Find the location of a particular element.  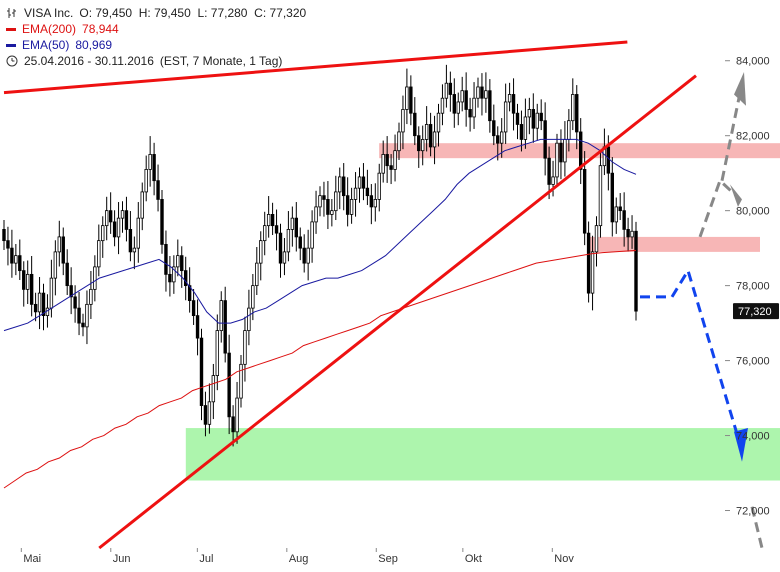

last-price-value: 77,320 is located at coordinates (755, 312).